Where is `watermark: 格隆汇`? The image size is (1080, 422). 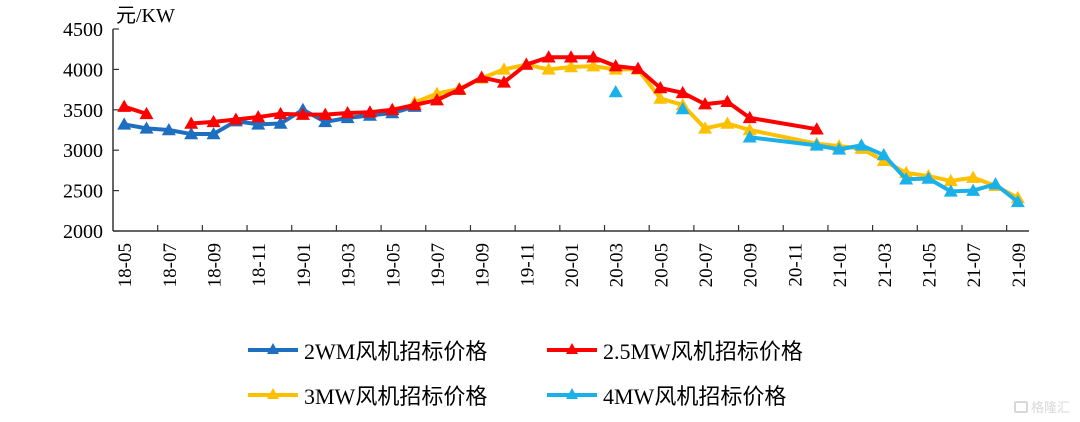 watermark: 格隆汇 is located at coordinates (1041, 406).